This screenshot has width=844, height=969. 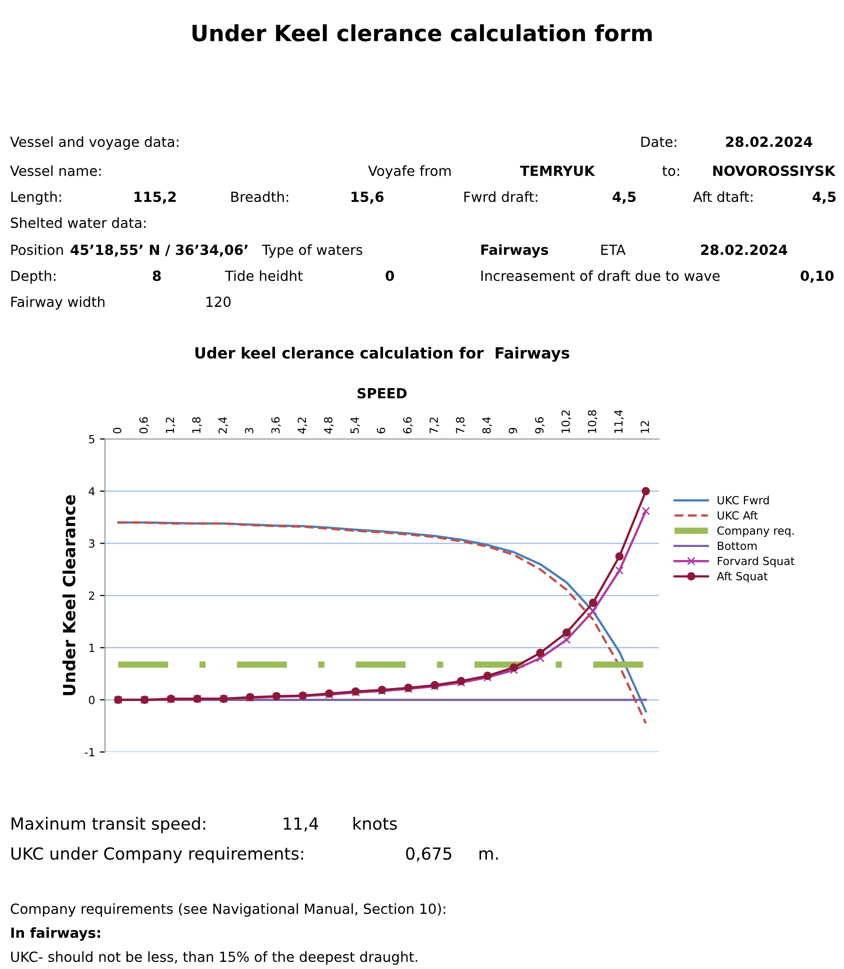 I want to click on text: UKC under Company requirements:, so click(x=157, y=855).